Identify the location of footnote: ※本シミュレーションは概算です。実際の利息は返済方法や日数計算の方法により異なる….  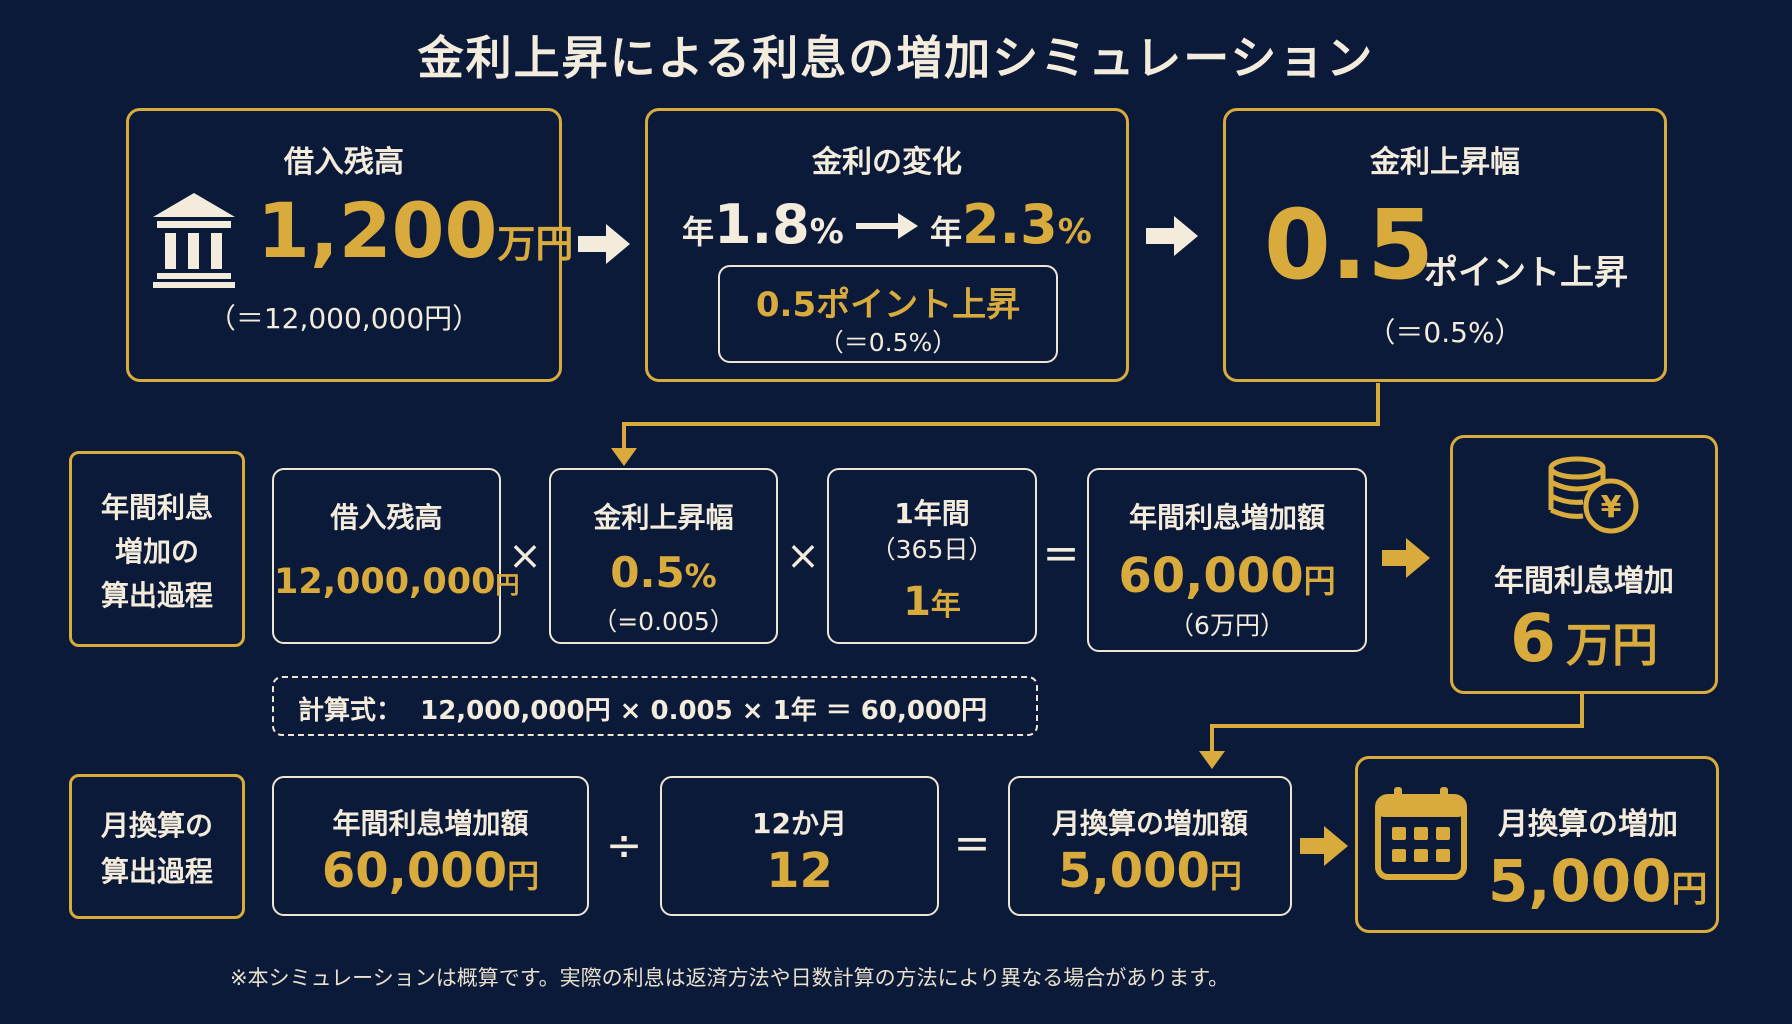
(730, 978).